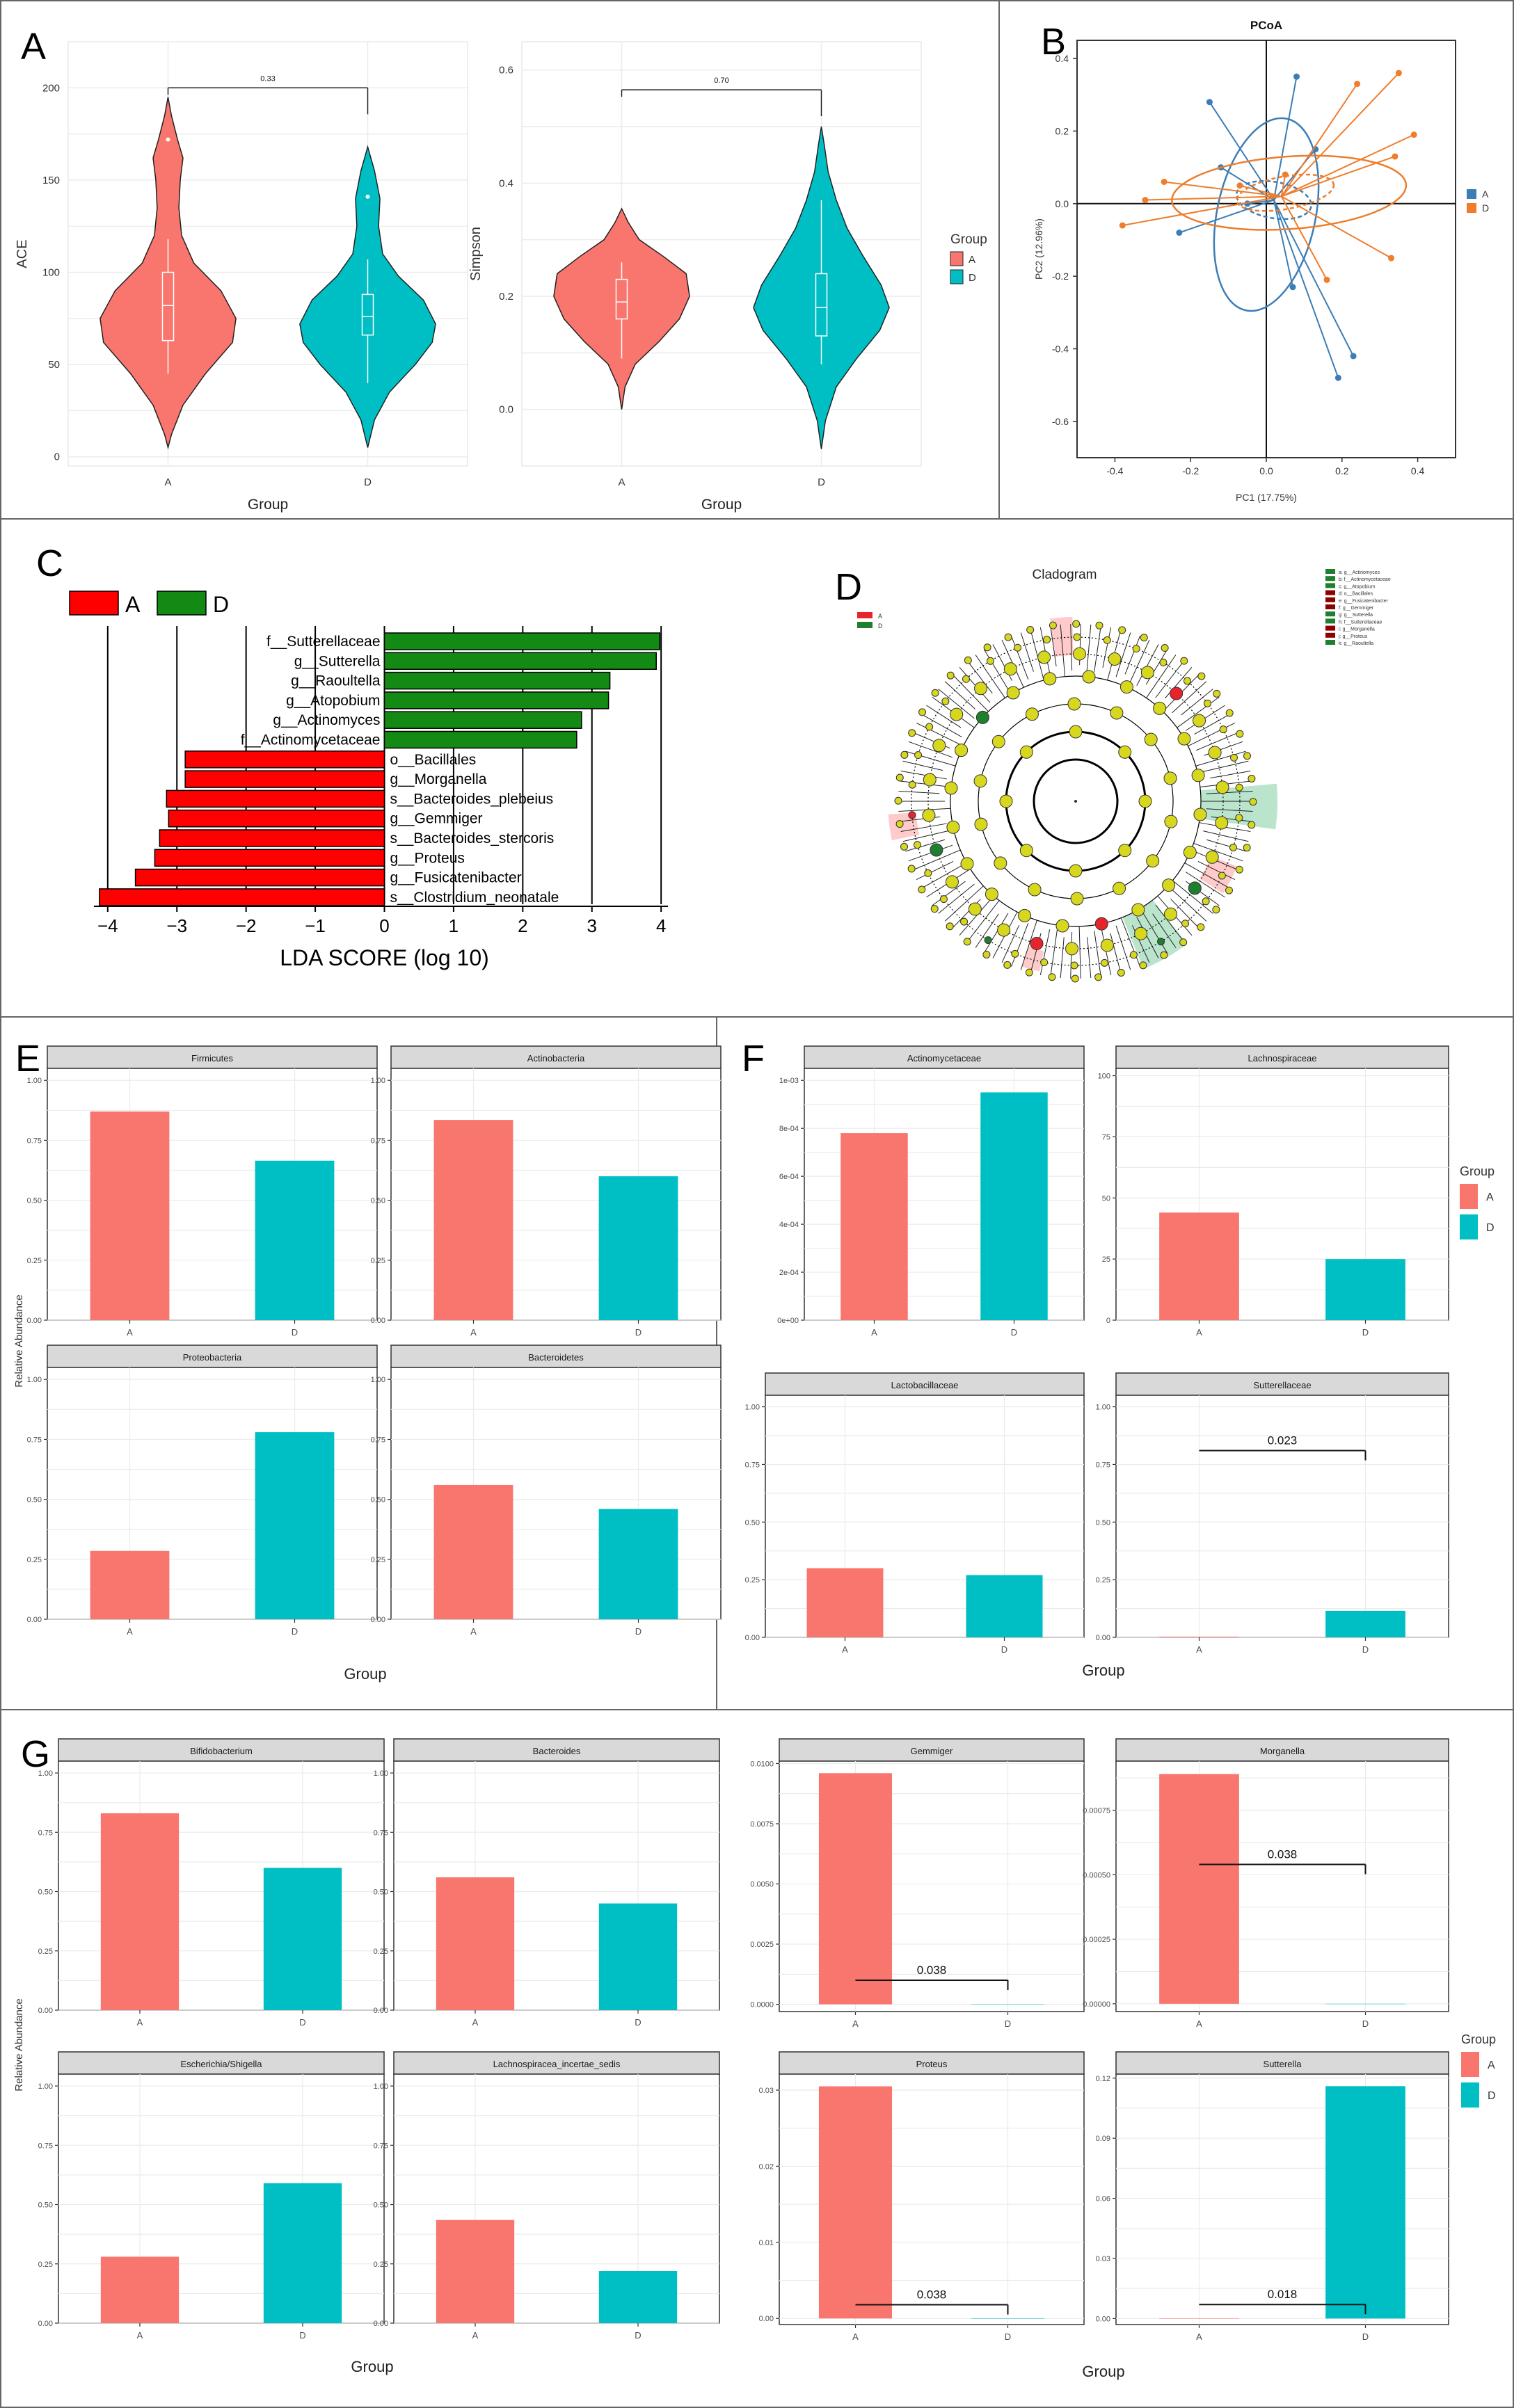 The image size is (1514, 2408). I want to click on legend-entry: b: f__Actinomycetaceae, so click(1365, 579).